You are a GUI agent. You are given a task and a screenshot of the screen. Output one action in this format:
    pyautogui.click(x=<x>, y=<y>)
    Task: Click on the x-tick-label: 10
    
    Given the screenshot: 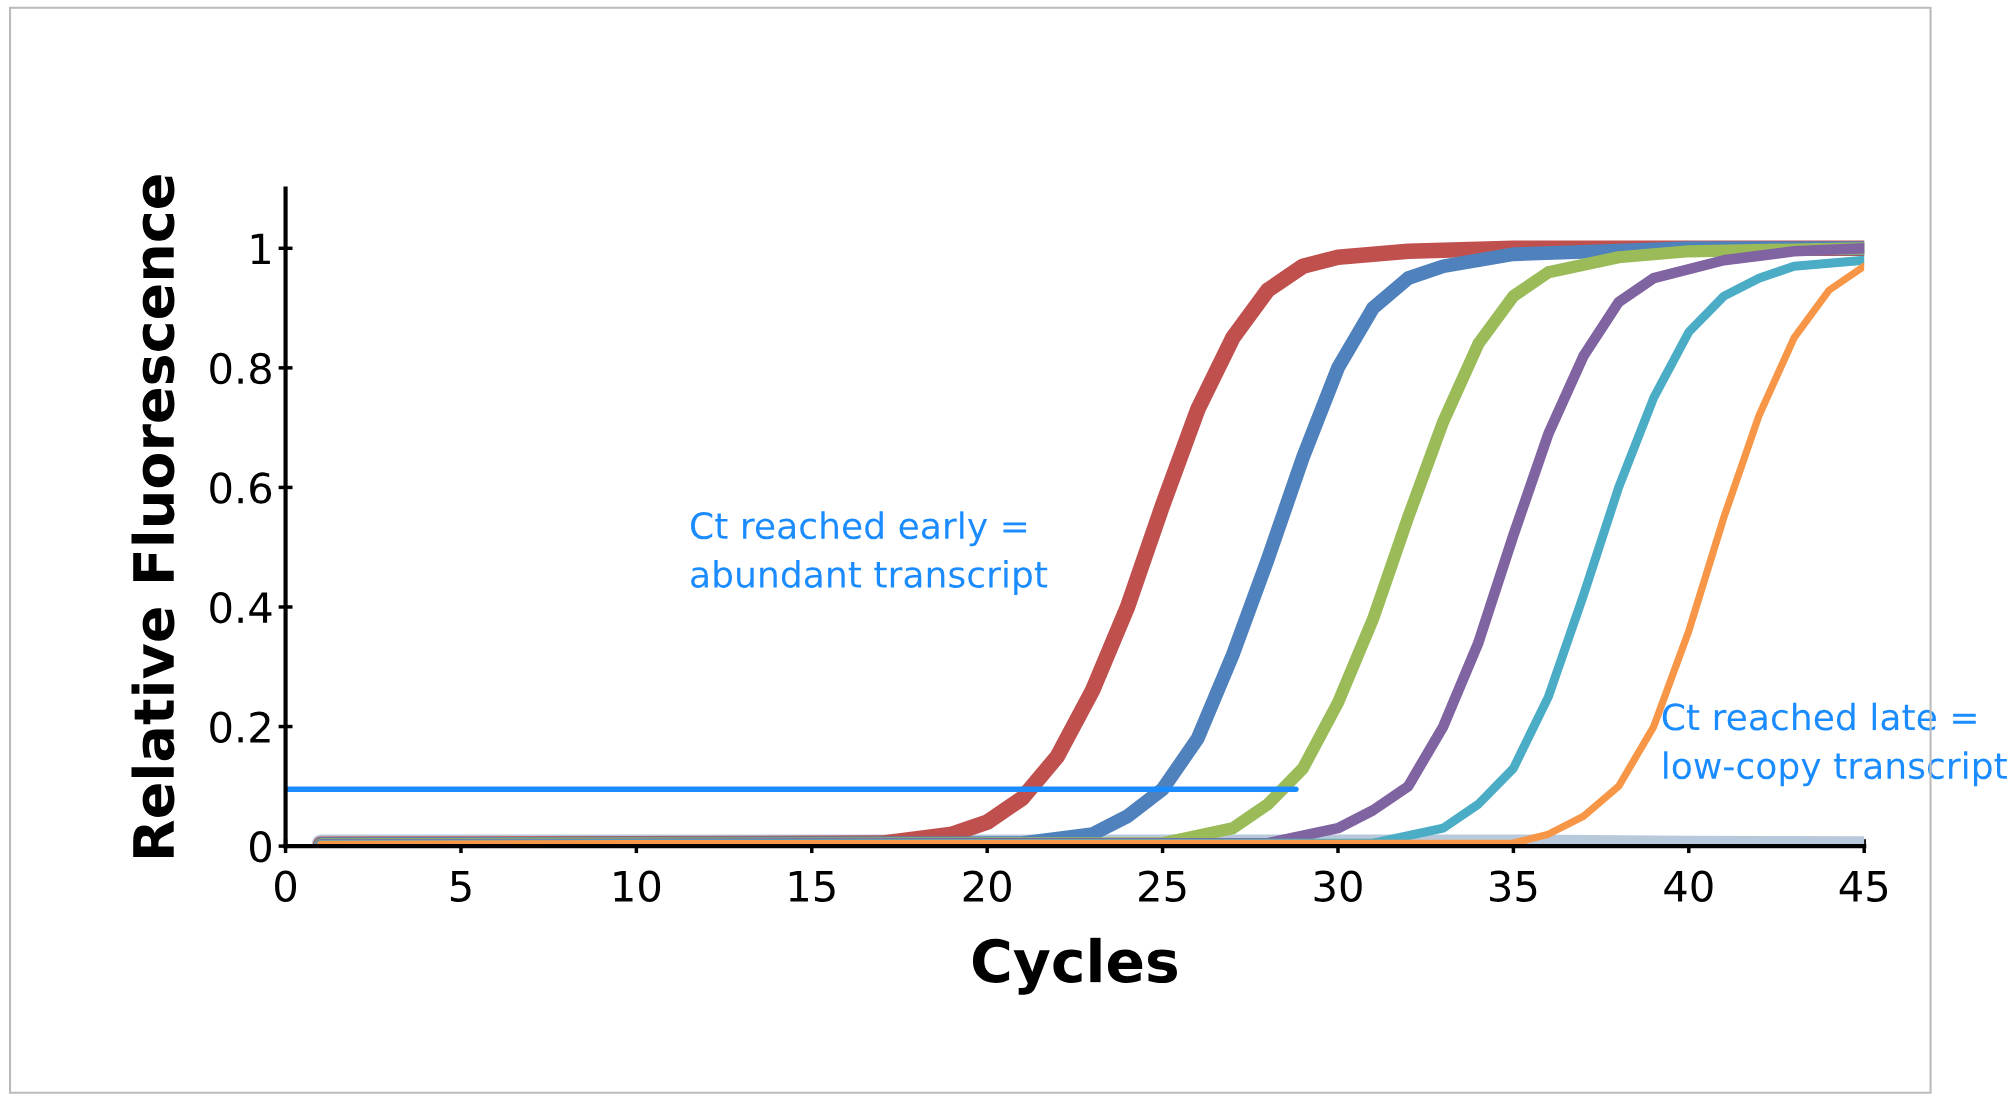 What is the action you would take?
    pyautogui.click(x=637, y=886)
    